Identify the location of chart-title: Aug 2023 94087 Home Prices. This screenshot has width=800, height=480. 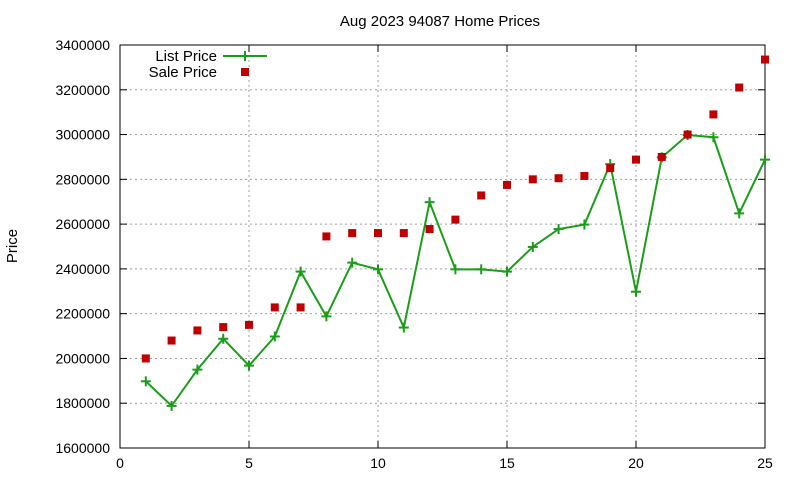
(440, 21).